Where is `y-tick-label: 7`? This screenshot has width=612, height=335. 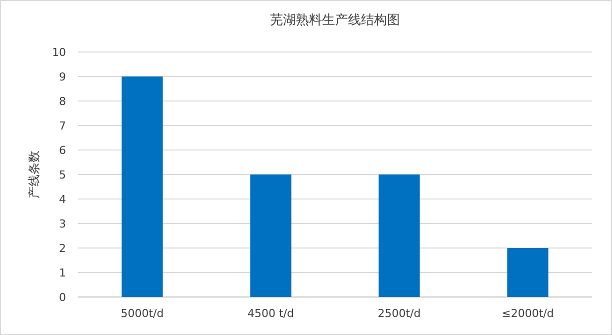
y-tick-label: 7 is located at coordinates (62, 126).